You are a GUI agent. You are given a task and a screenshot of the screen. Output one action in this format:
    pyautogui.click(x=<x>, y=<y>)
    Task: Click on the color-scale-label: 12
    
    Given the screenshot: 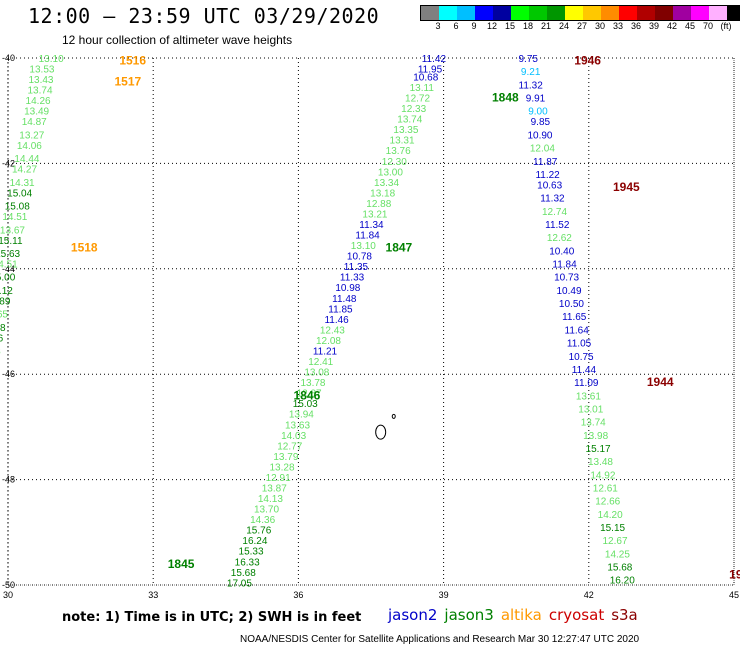 What is the action you would take?
    pyautogui.click(x=492, y=26)
    